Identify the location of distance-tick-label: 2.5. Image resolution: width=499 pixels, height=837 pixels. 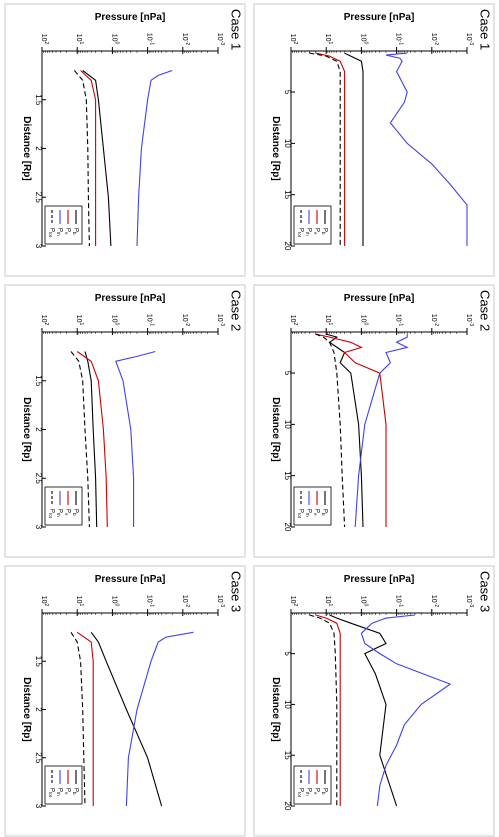
(38, 758).